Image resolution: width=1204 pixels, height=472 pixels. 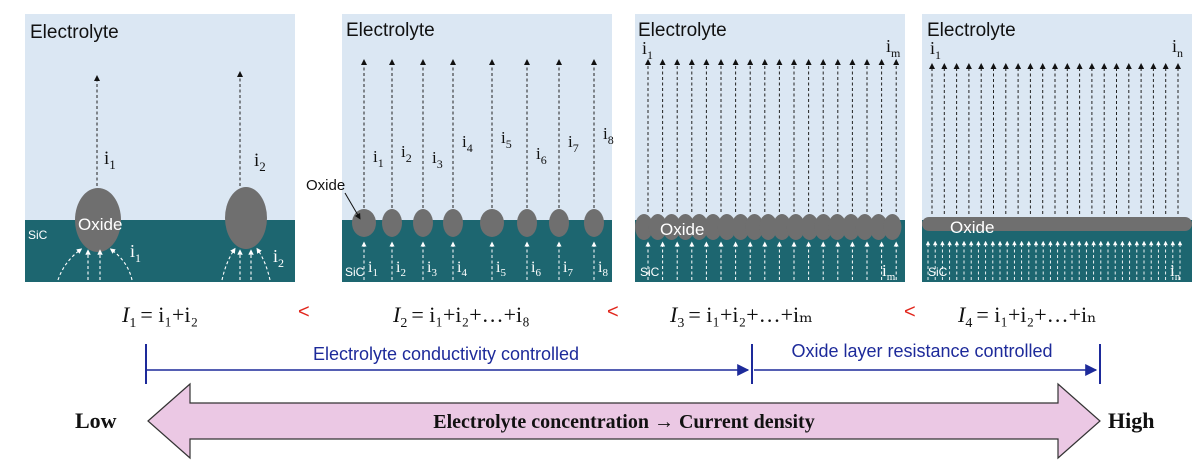 What do you see at coordinates (603, 269) in the screenshot?
I see `current-label-sic: i8` at bounding box center [603, 269].